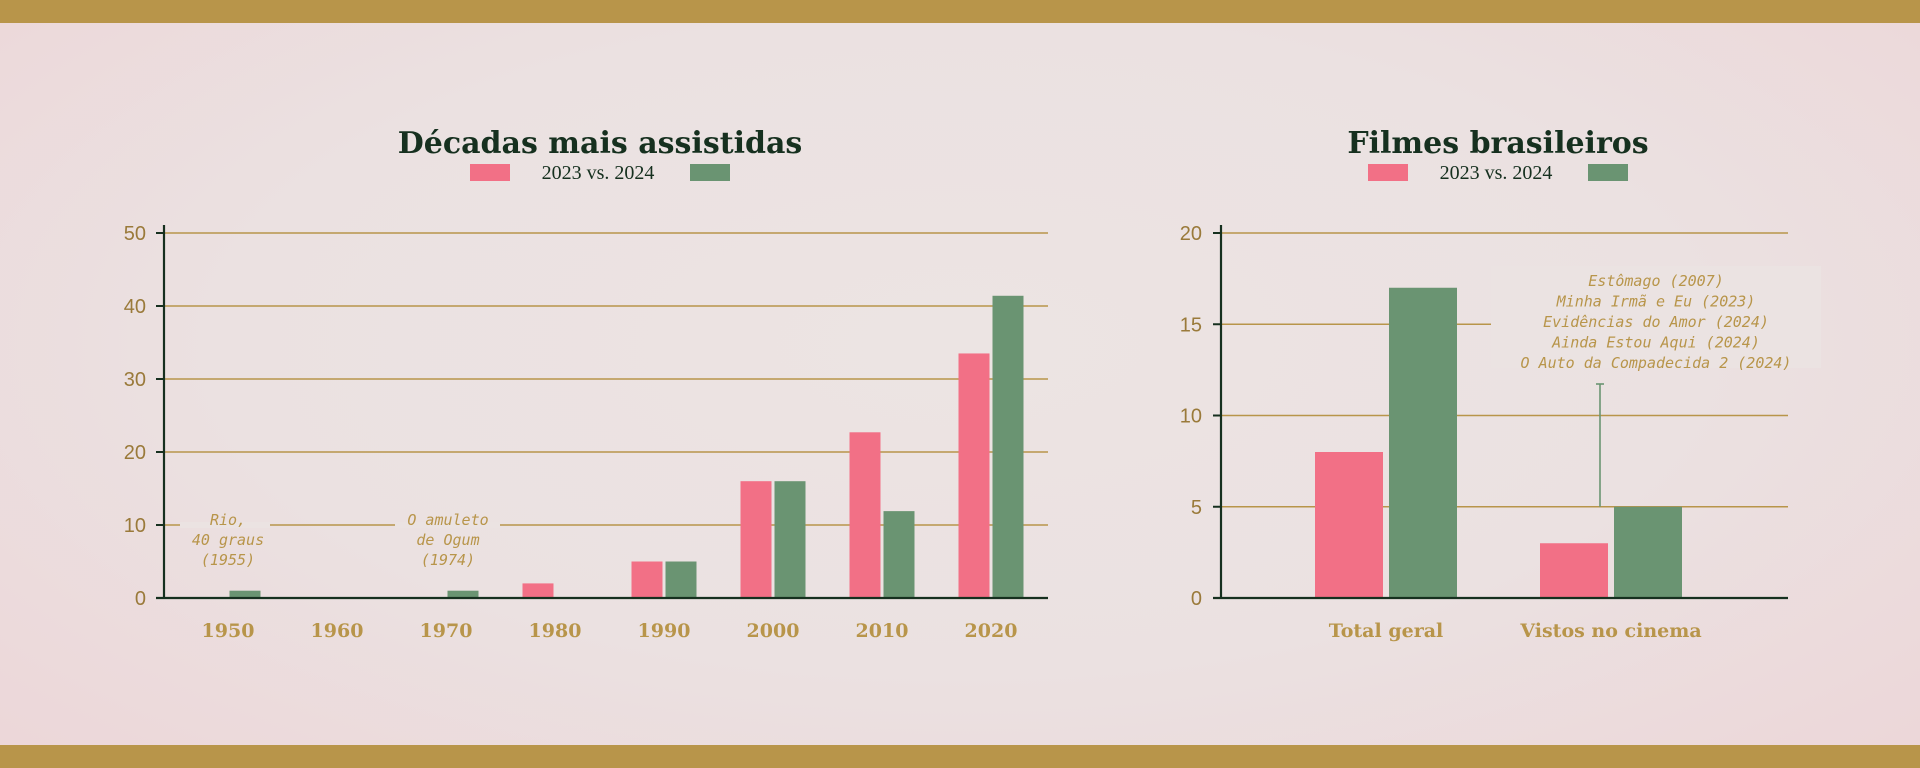  Describe the element at coordinates (1574, 570) in the screenshot. I see `bar-2023-vistos-no-cinema` at that location.